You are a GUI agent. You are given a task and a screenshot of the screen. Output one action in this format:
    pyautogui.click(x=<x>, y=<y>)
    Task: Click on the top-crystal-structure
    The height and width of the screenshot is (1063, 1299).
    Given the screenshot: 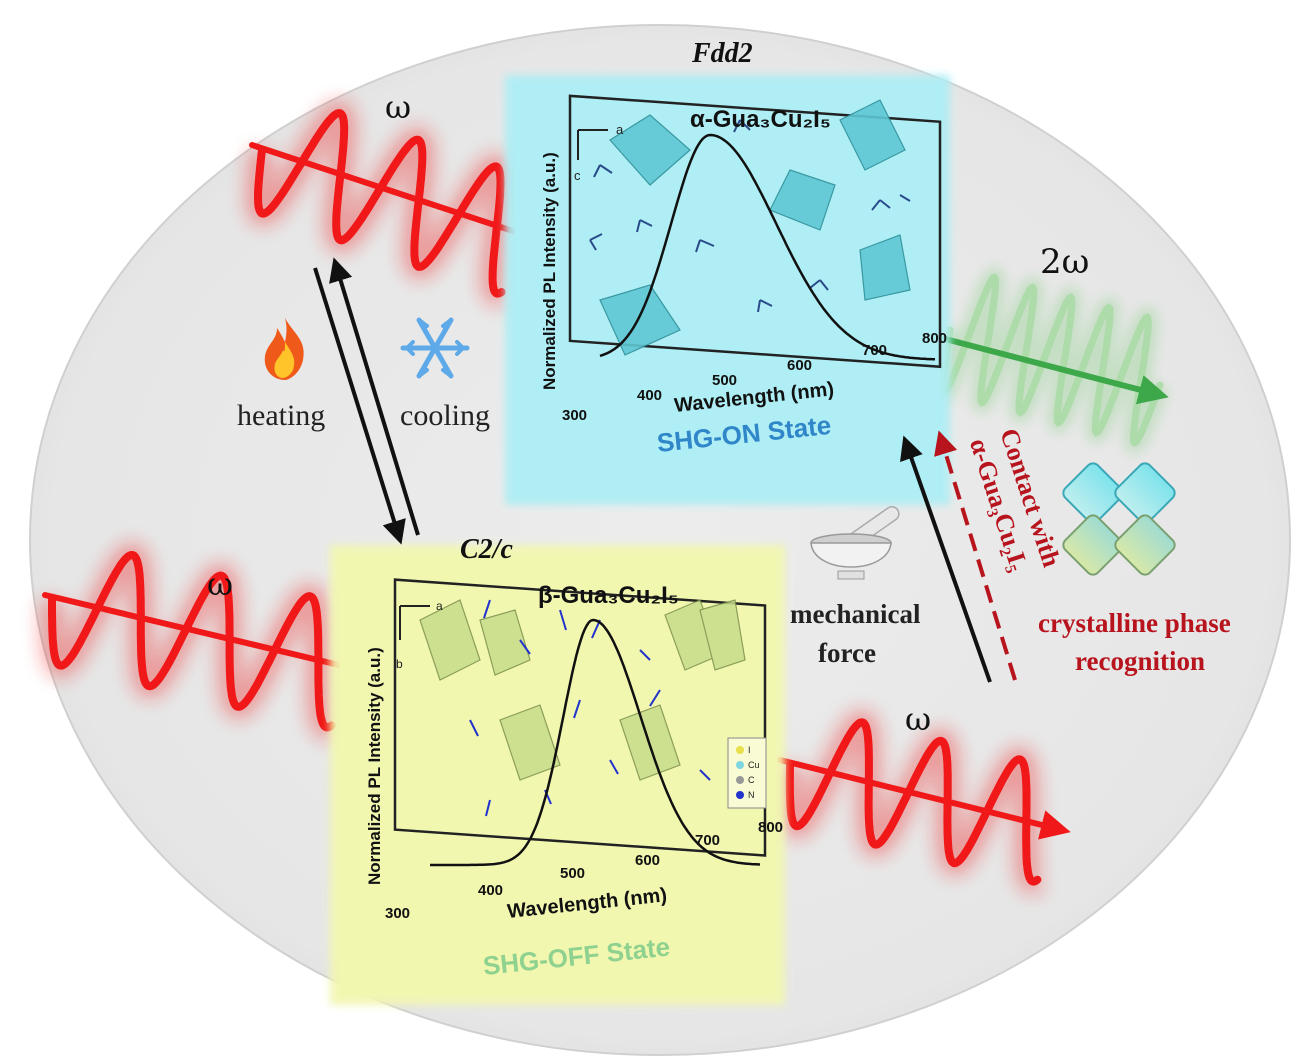 What is the action you would take?
    pyautogui.click(x=755, y=227)
    